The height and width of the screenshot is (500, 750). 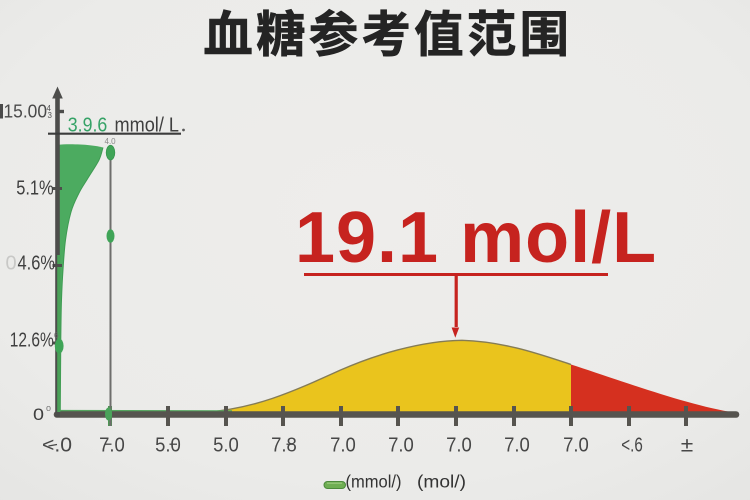 I want to click on svg-text: 19.1 mol/L, so click(x=476, y=238).